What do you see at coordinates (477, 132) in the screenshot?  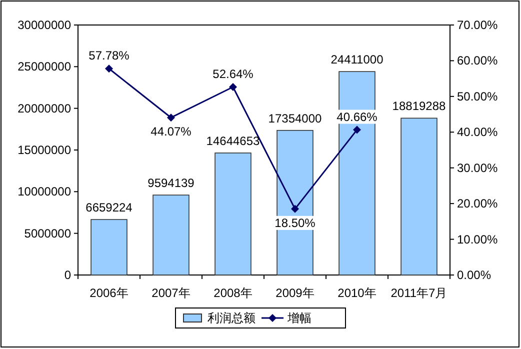 I see `y2-tick-label: 40.00%` at bounding box center [477, 132].